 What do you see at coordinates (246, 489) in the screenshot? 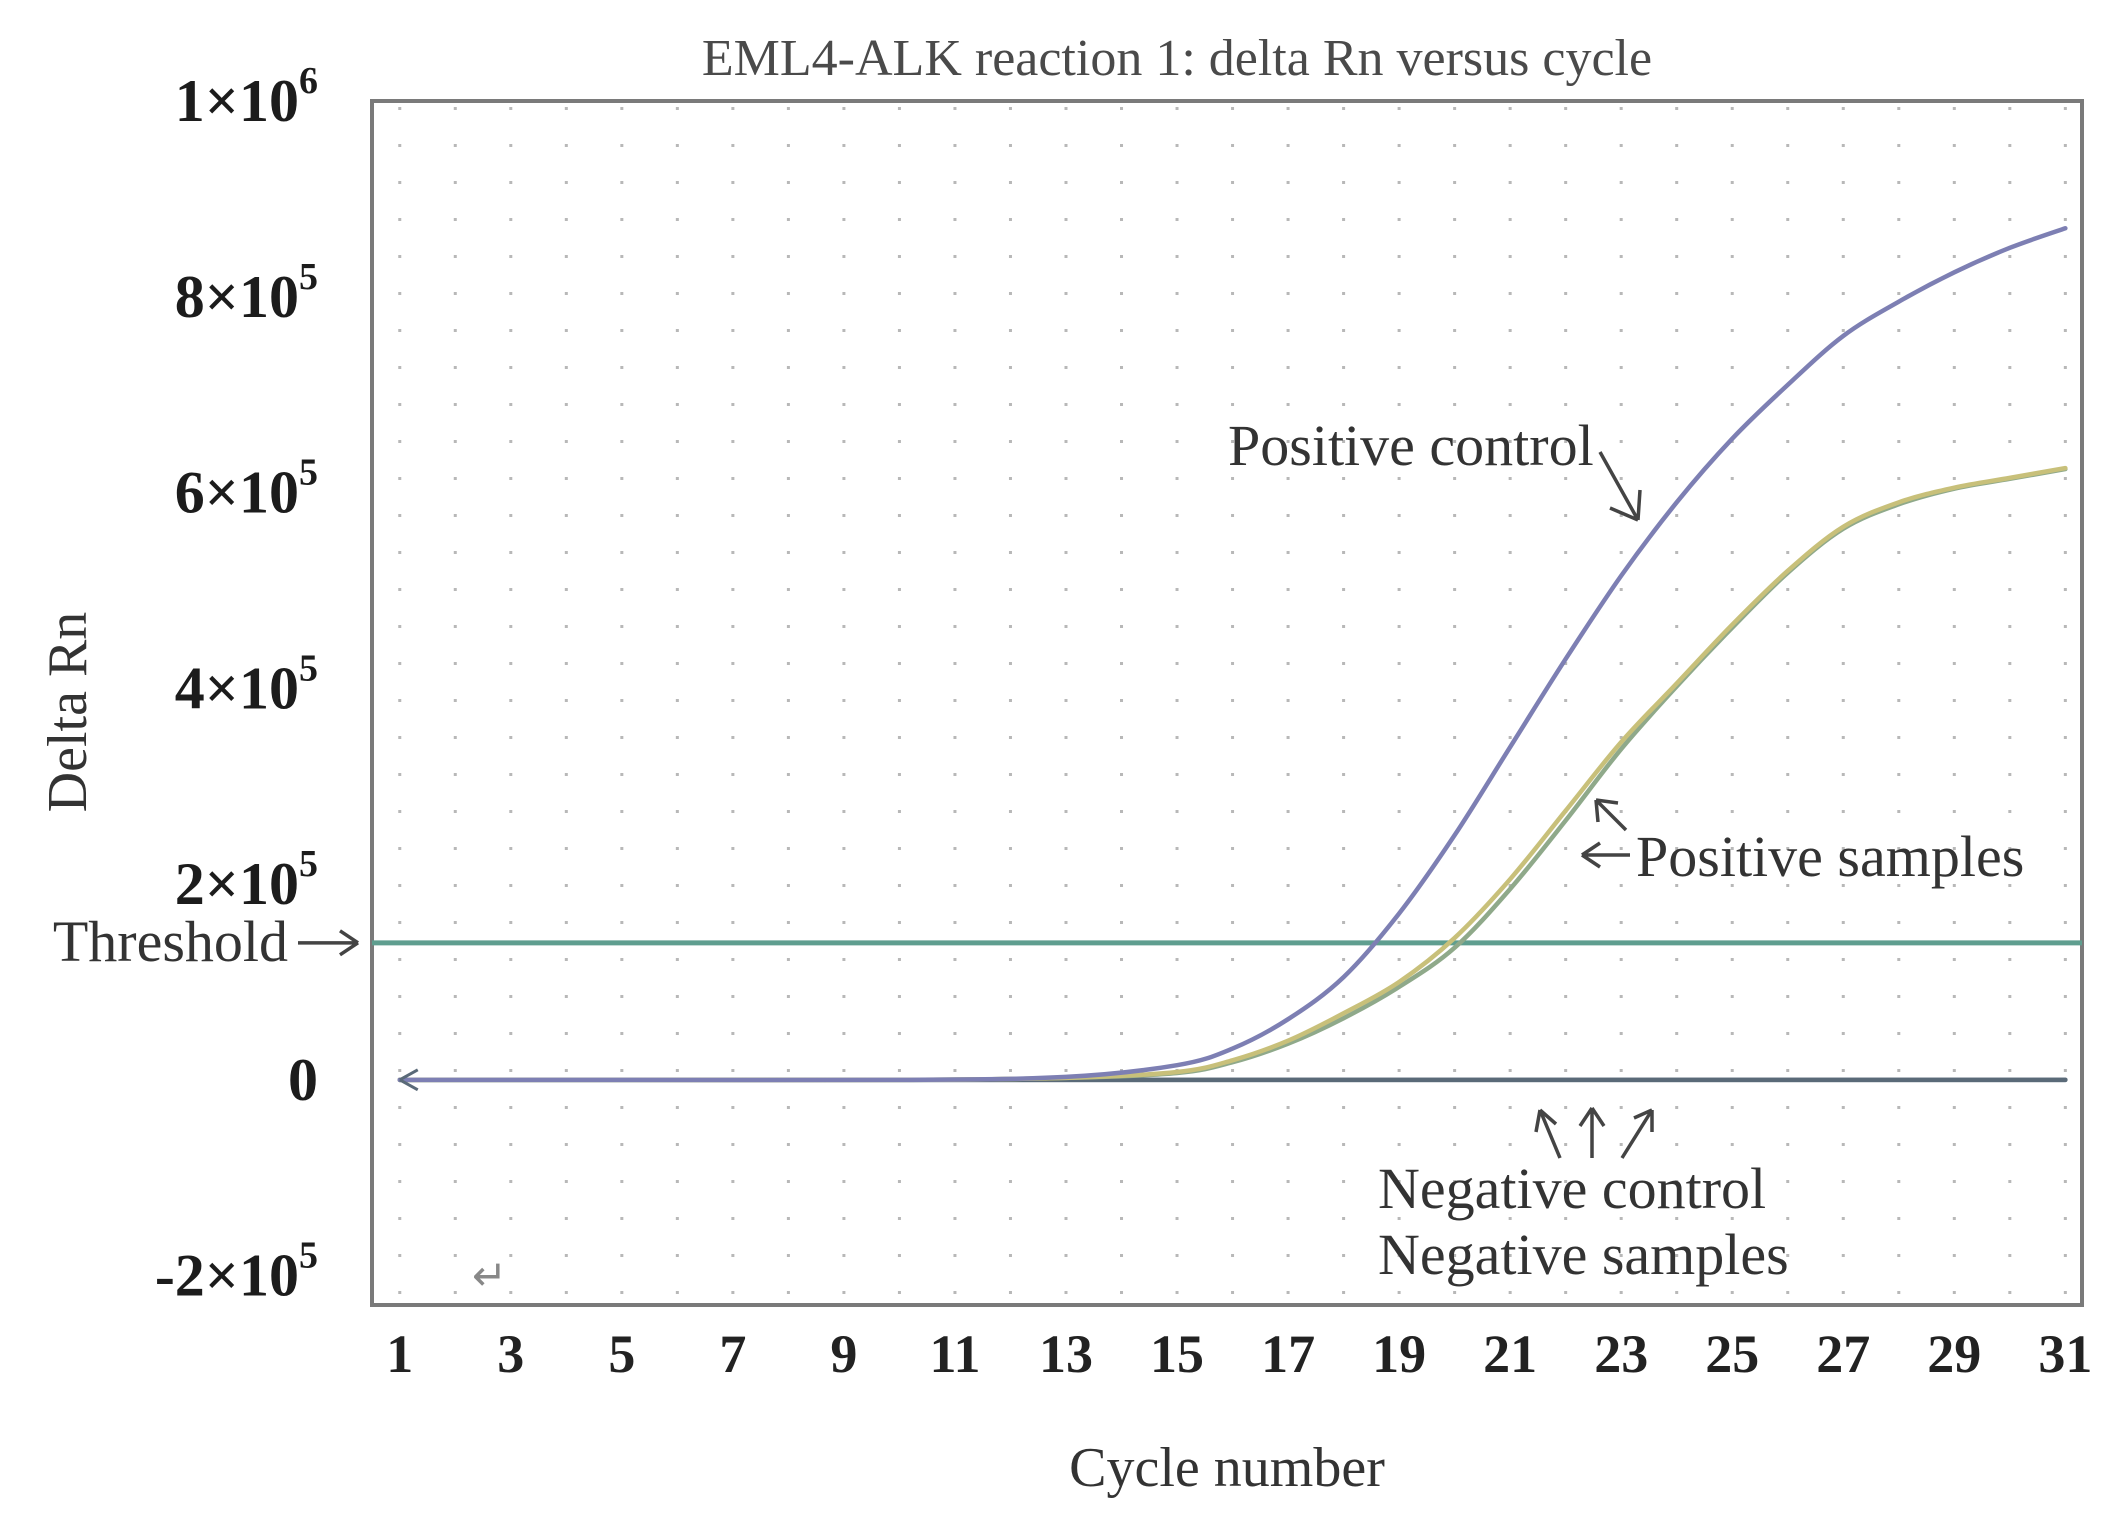
I see `y-tick-label: 6×10⁵` at bounding box center [246, 489].